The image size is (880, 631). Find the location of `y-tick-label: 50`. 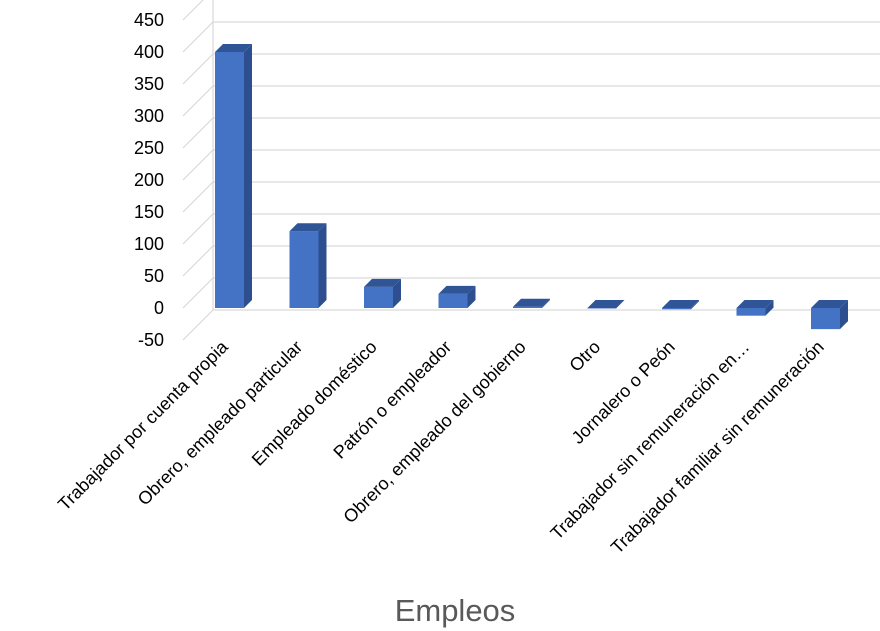

y-tick-label: 50 is located at coordinates (154, 276).